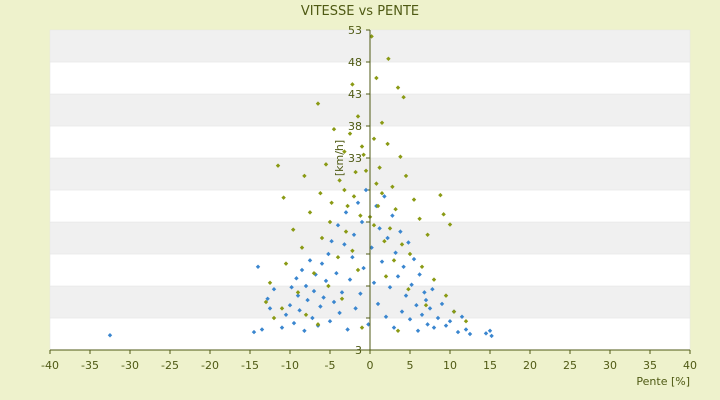 The image size is (720, 400). I want to click on x-tick-label: -35, so click(90, 365).